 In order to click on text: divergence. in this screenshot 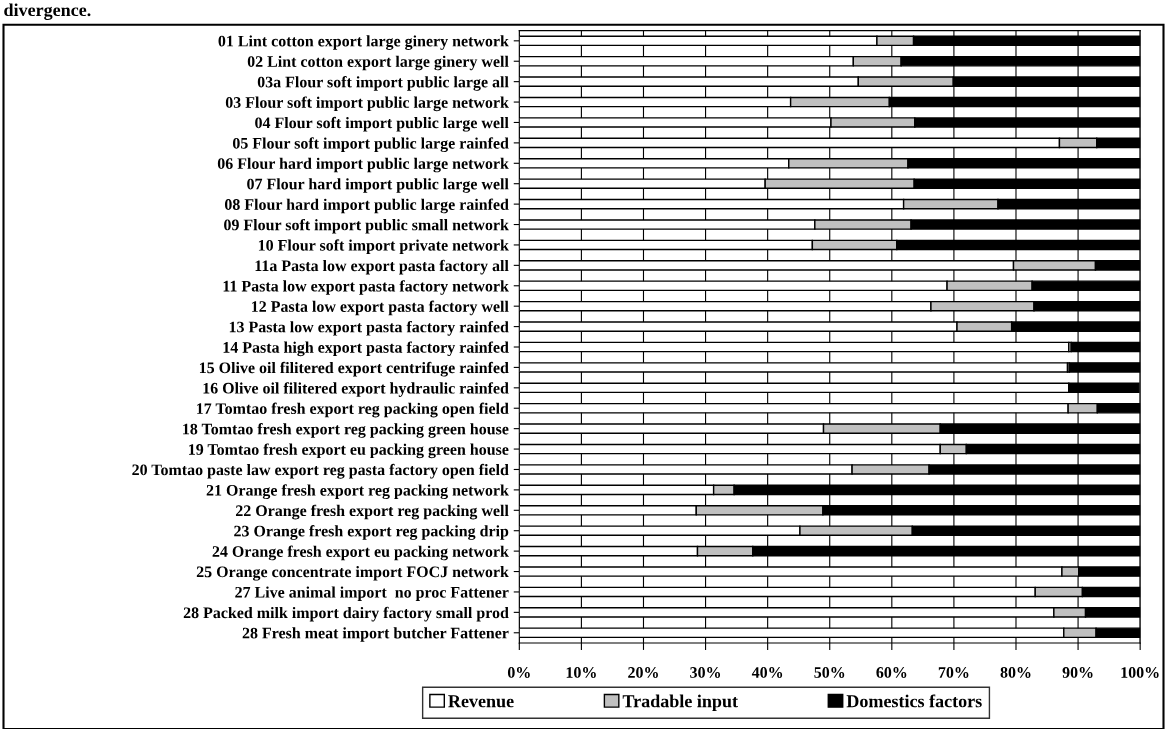, I will do `click(47, 11)`.